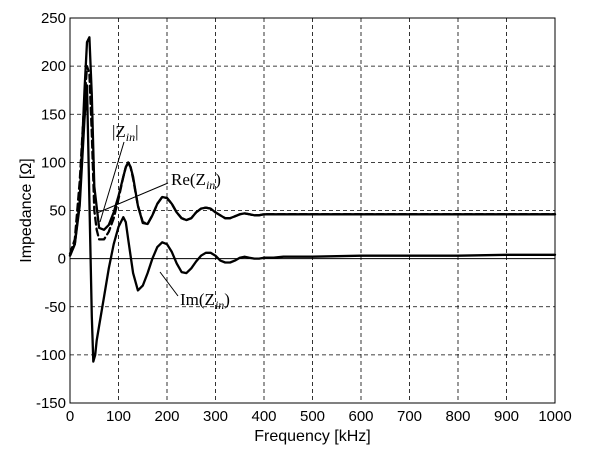 The height and width of the screenshot is (456, 594). I want to click on y-tick-labels: -150 -100 -50 0 50 100 150 200 250, so click(51, 211).